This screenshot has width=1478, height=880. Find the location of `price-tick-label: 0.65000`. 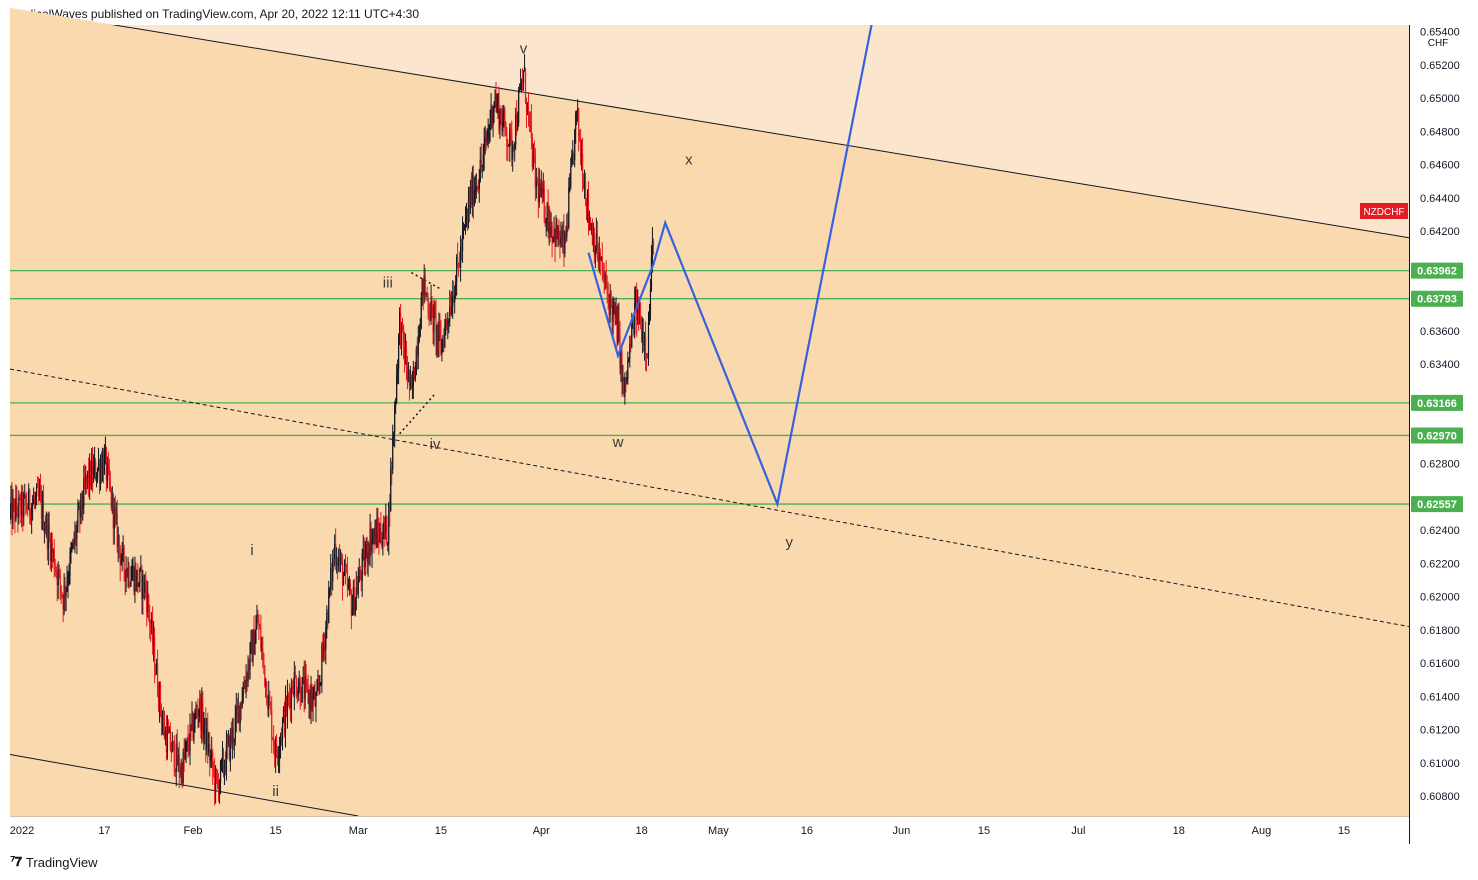

price-tick-label: 0.65000 is located at coordinates (1440, 99).